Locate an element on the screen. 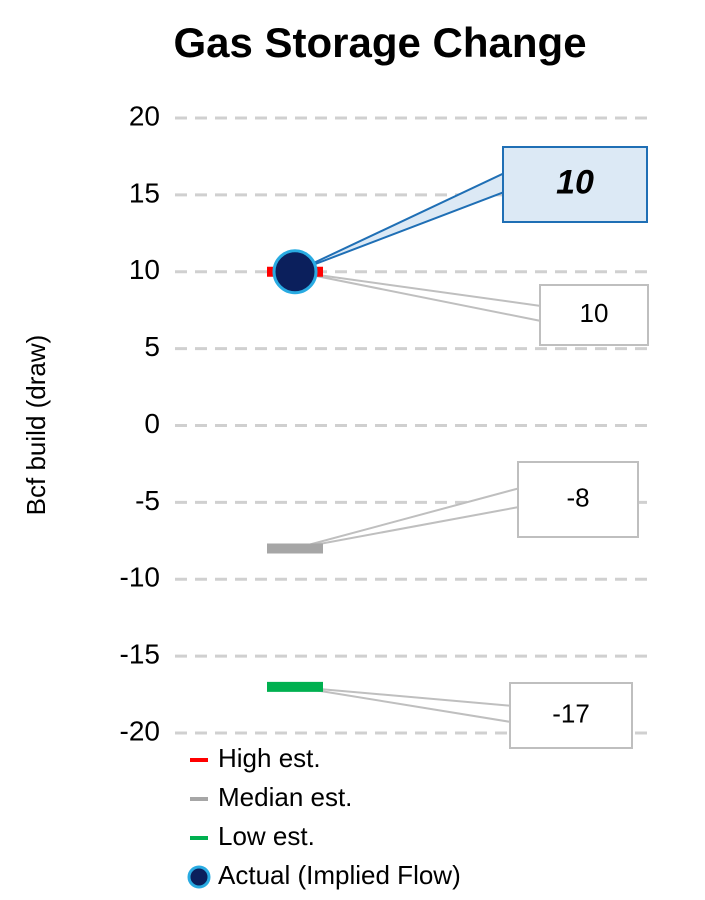 The height and width of the screenshot is (900, 705). y-tick-label: -5 is located at coordinates (147, 500).